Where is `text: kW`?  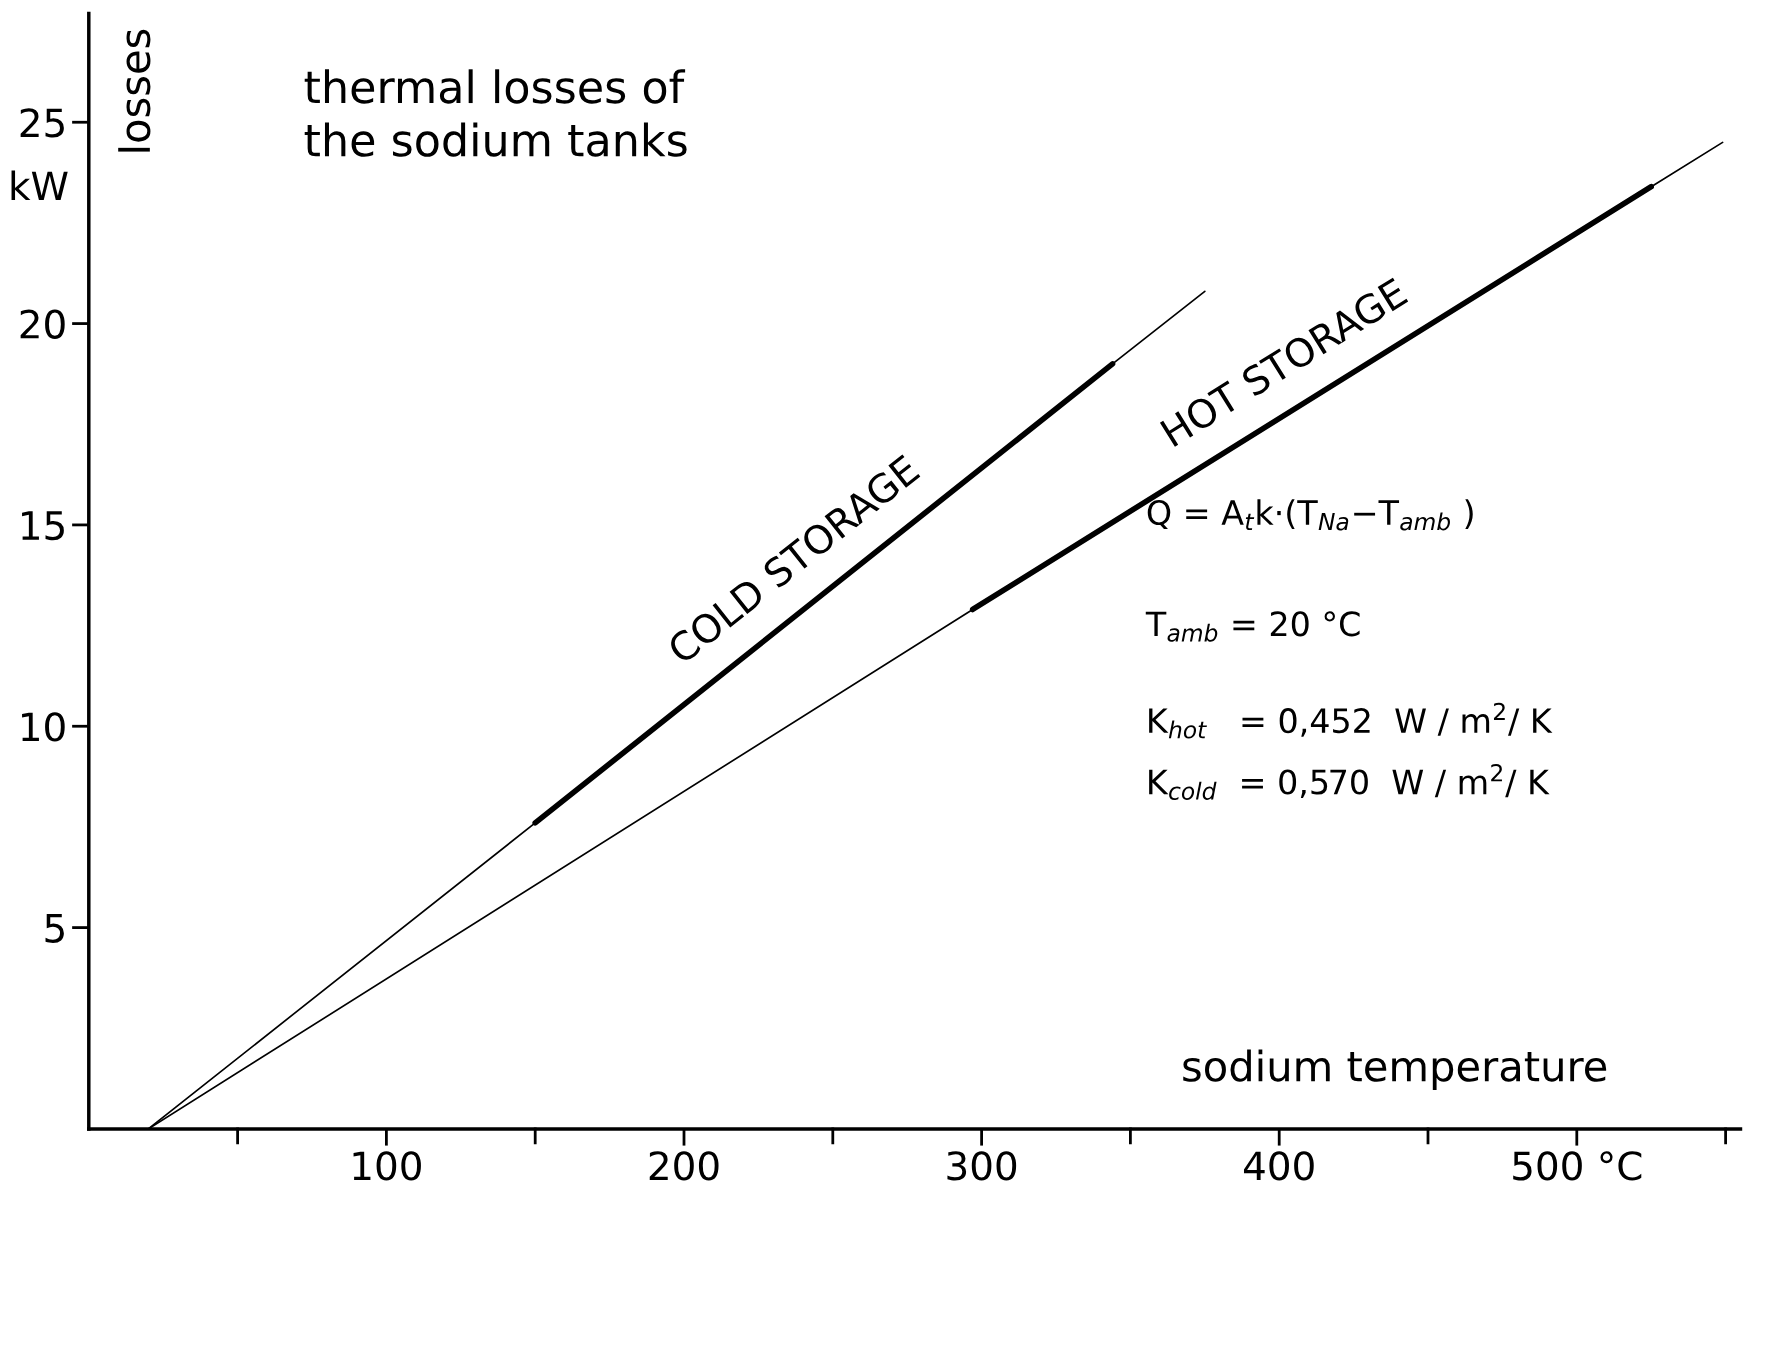 text: kW is located at coordinates (39, 185).